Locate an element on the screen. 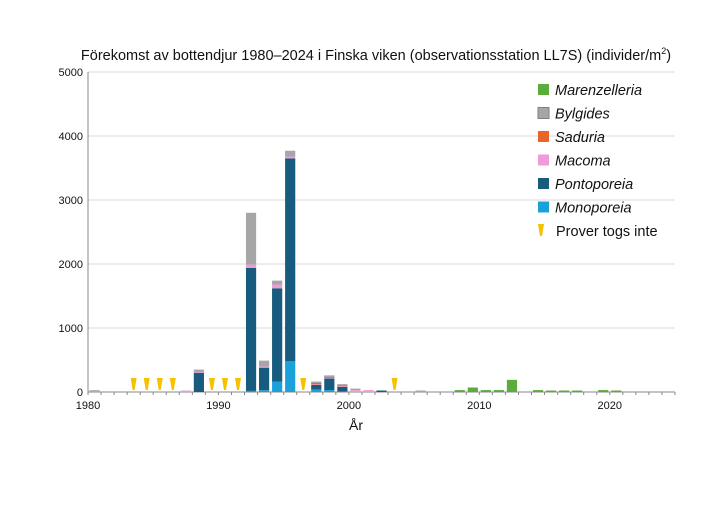 The image size is (720, 532). legend-label: Marenzelleria is located at coordinates (598, 91).